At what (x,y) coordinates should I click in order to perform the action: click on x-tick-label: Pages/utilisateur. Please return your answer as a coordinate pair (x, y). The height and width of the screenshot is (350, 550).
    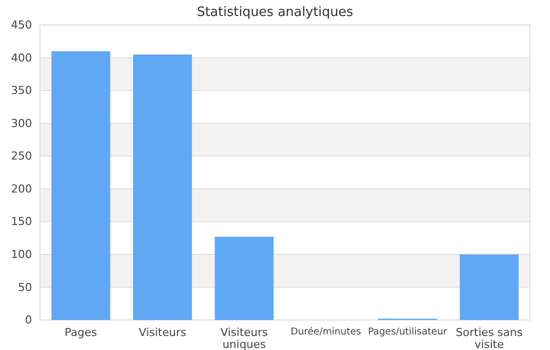
    Looking at the image, I should click on (408, 332).